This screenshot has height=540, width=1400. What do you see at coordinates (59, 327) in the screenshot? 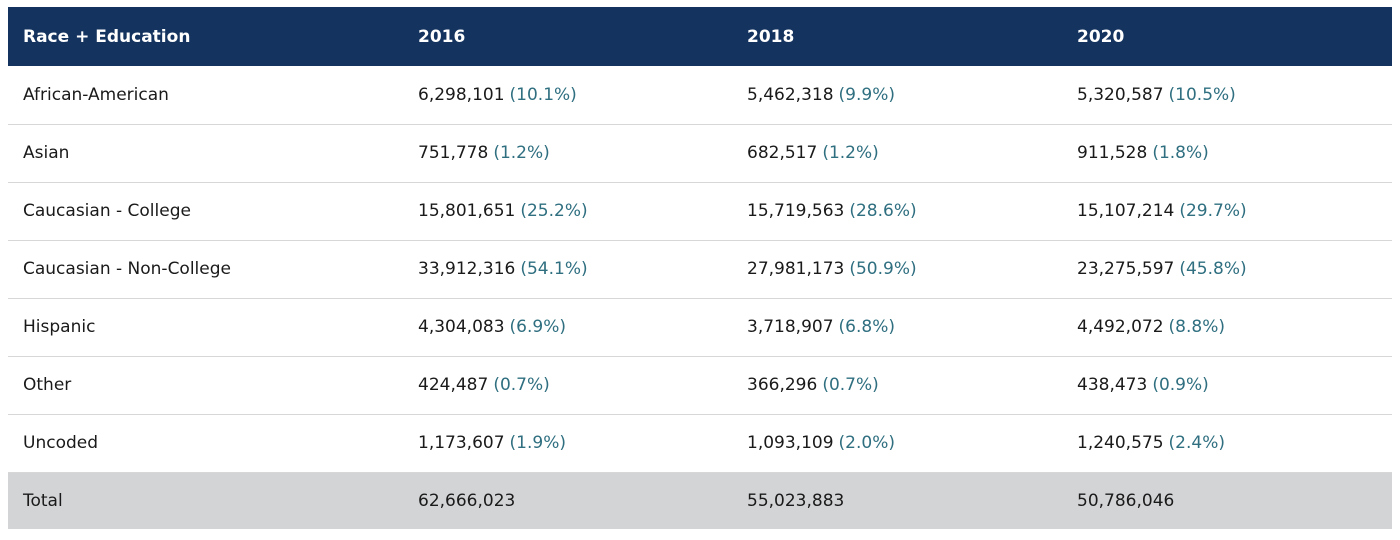
I see `row-label: Hispanic` at bounding box center [59, 327].